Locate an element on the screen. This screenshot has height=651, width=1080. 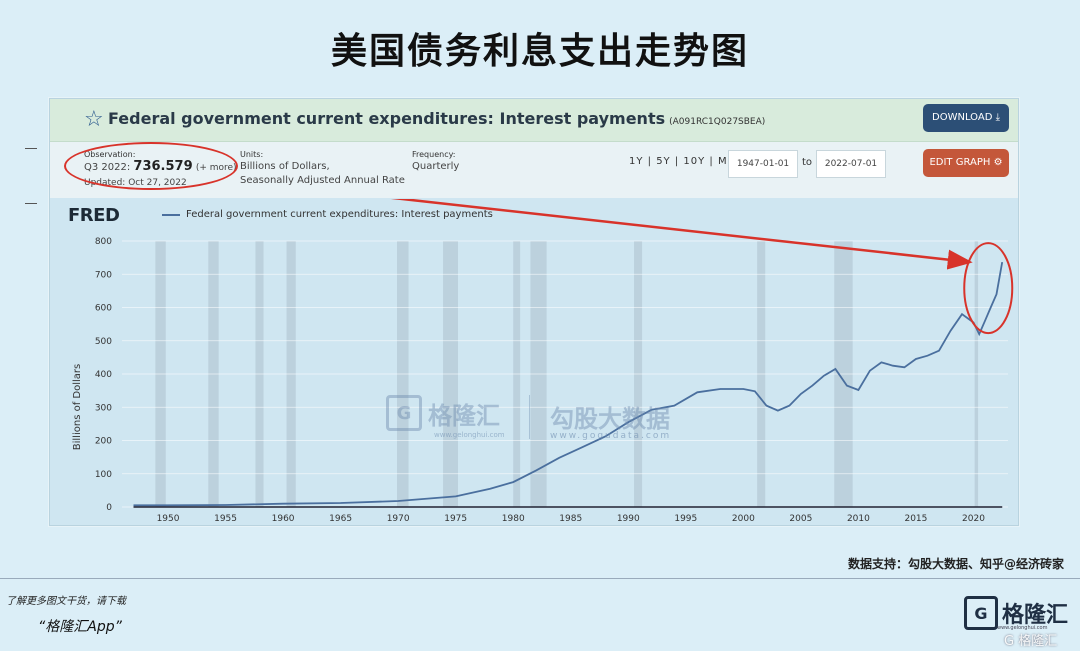
x-tick-label: 1985 is located at coordinates (570, 519).